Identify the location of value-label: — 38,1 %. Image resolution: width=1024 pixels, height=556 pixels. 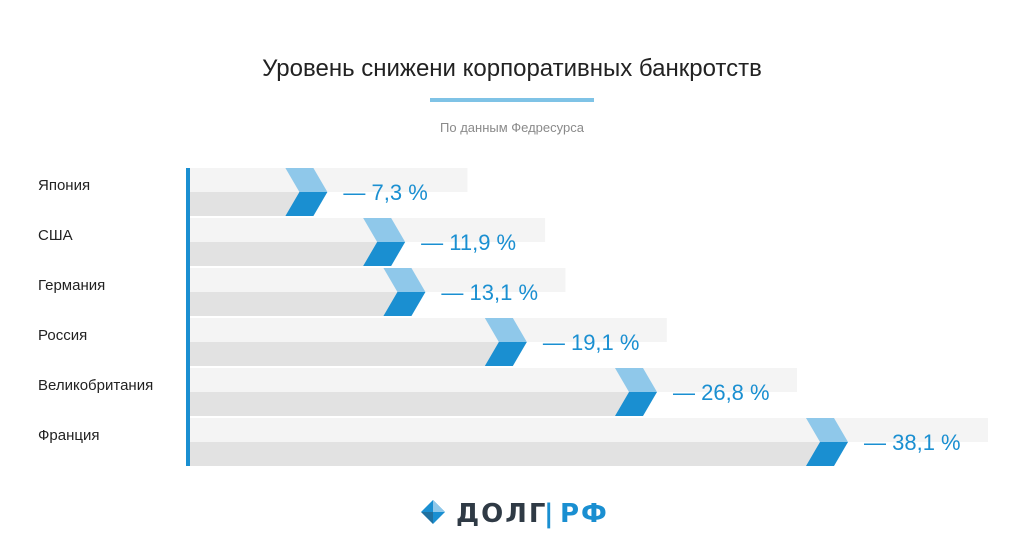
(912, 442).